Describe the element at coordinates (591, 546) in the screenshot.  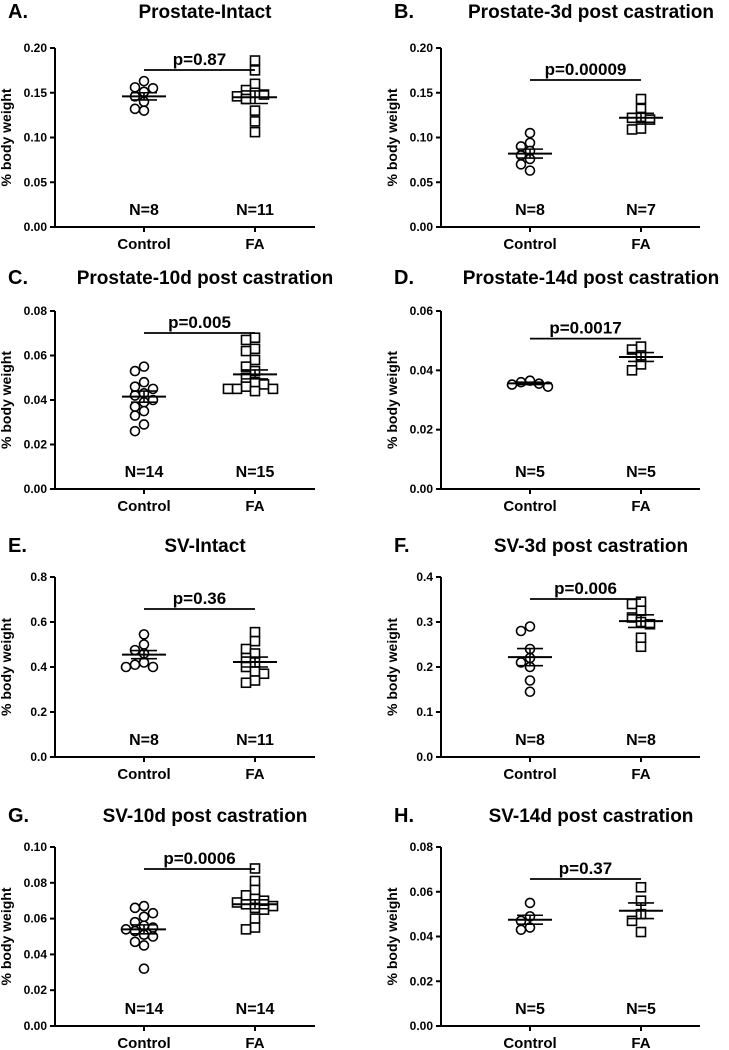
I see `panel-title: SV-3d post castration` at that location.